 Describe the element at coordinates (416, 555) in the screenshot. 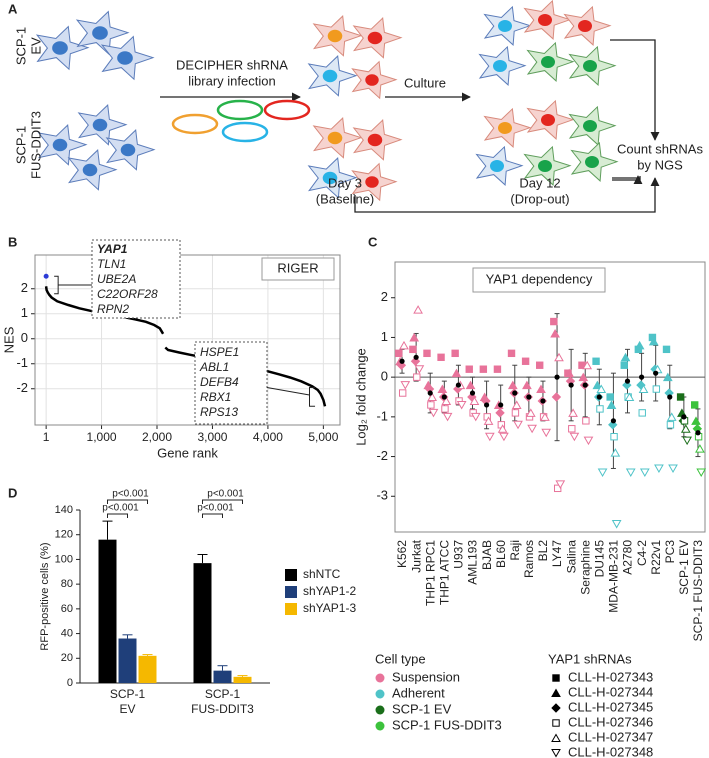

I see `x-tick-label: Jurkat` at that location.